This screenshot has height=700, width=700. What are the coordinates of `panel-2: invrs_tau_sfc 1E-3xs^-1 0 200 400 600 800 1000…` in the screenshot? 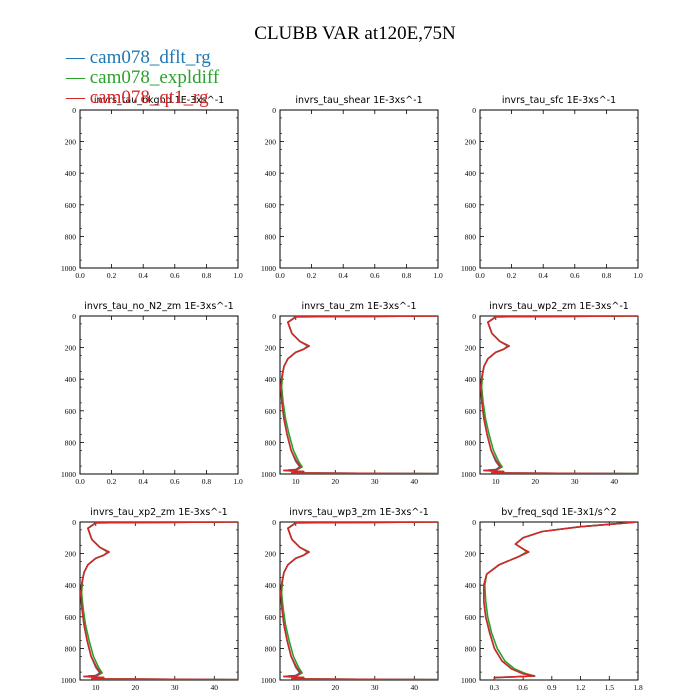 It's located at (552, 187).